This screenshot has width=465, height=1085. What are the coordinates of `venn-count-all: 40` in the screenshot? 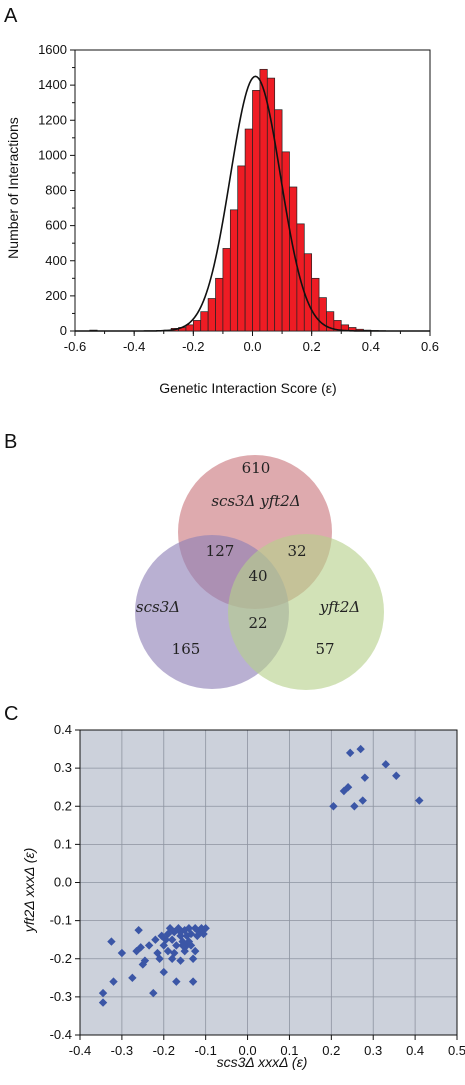 It's located at (257, 576).